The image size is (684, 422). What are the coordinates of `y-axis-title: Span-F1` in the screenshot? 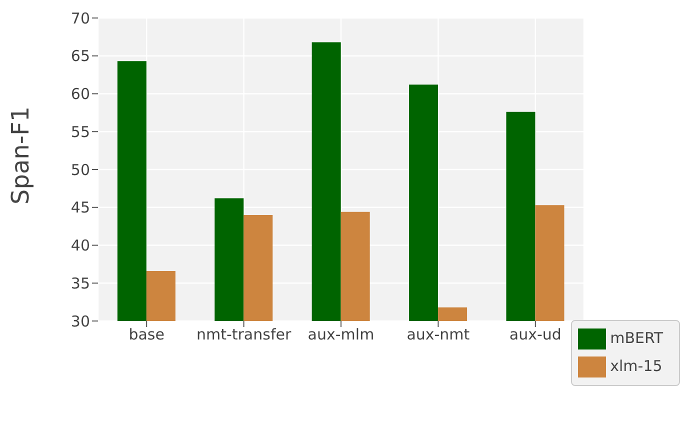 It's located at (20, 155).